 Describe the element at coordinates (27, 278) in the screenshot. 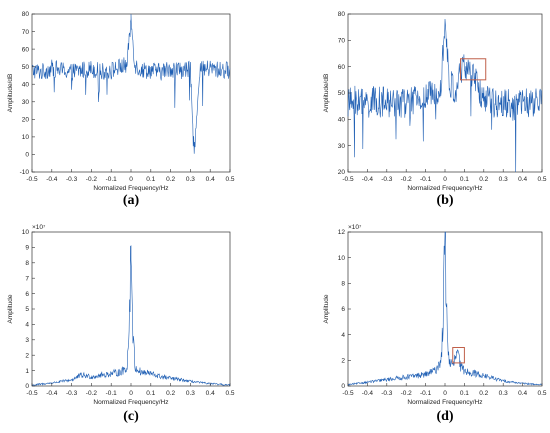

I see `y-tick-label: 7` at that location.